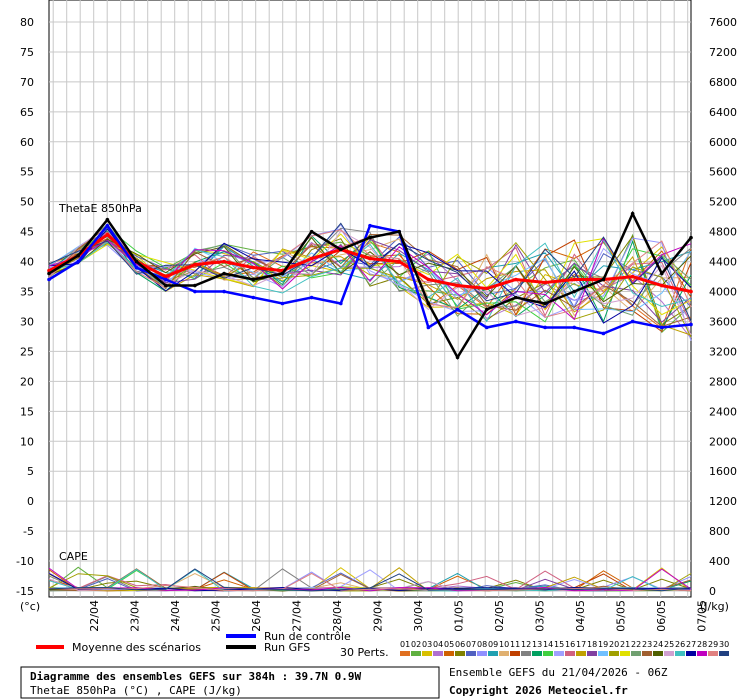 This screenshot has height=700, width=740. I want to click on pert-number: 26, so click(680, 644).